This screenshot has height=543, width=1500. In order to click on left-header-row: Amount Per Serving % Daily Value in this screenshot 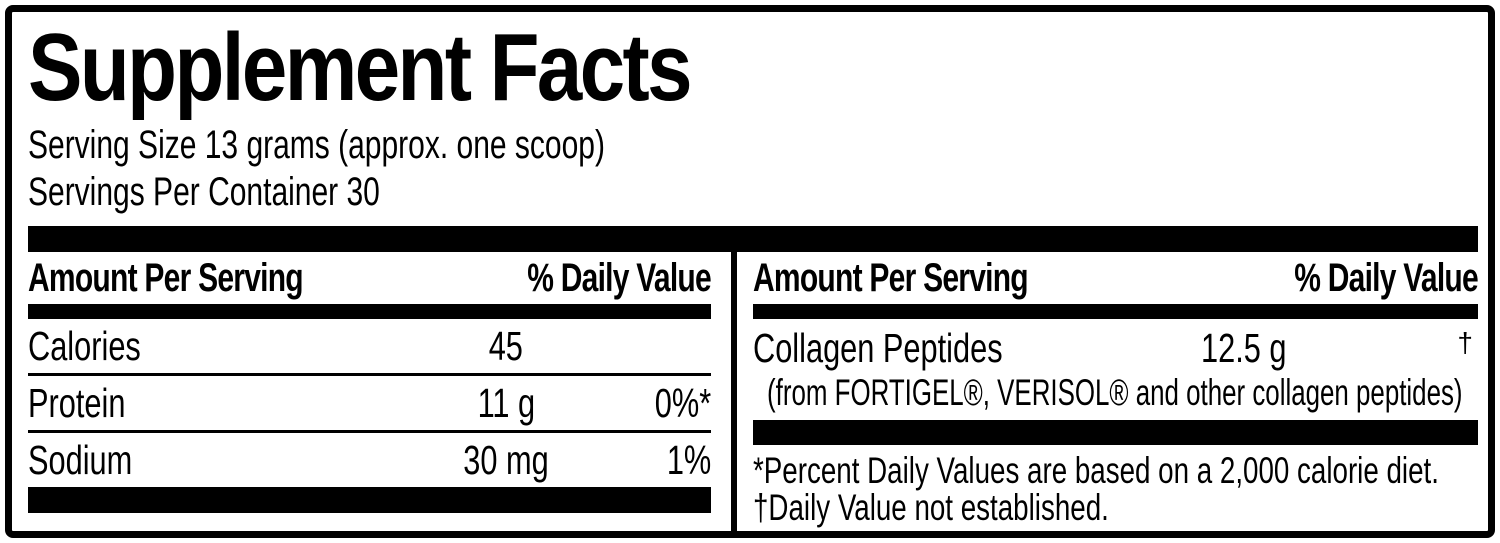, I will do `click(370, 278)`.